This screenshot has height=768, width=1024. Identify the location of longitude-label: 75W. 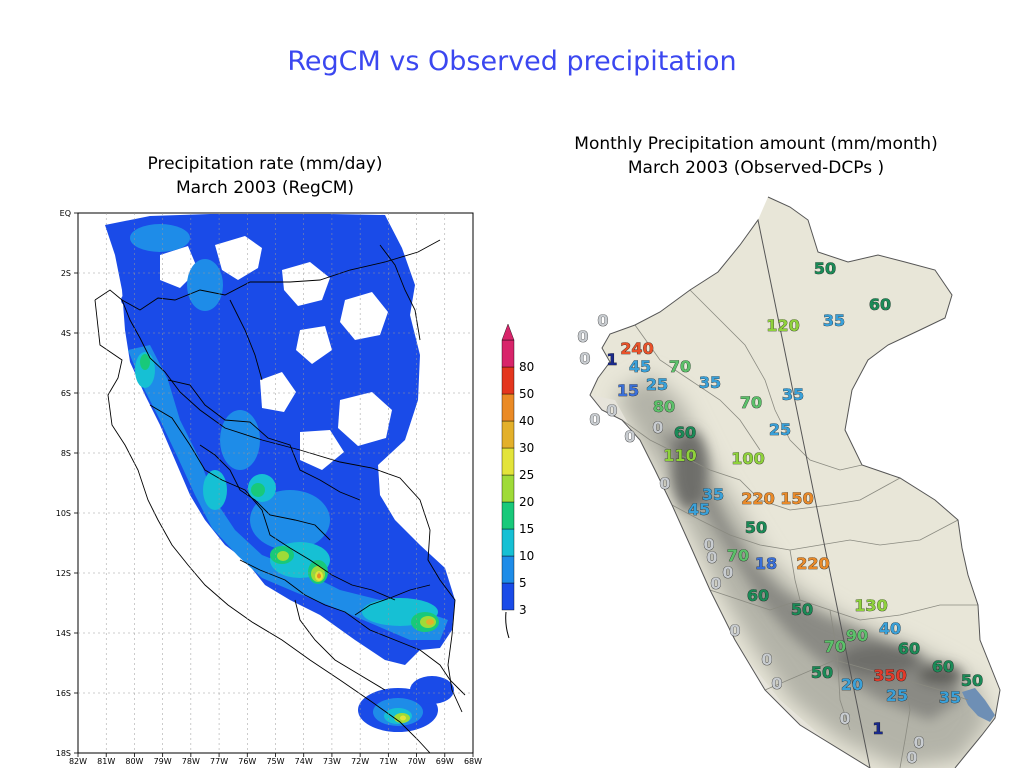
(275, 761).